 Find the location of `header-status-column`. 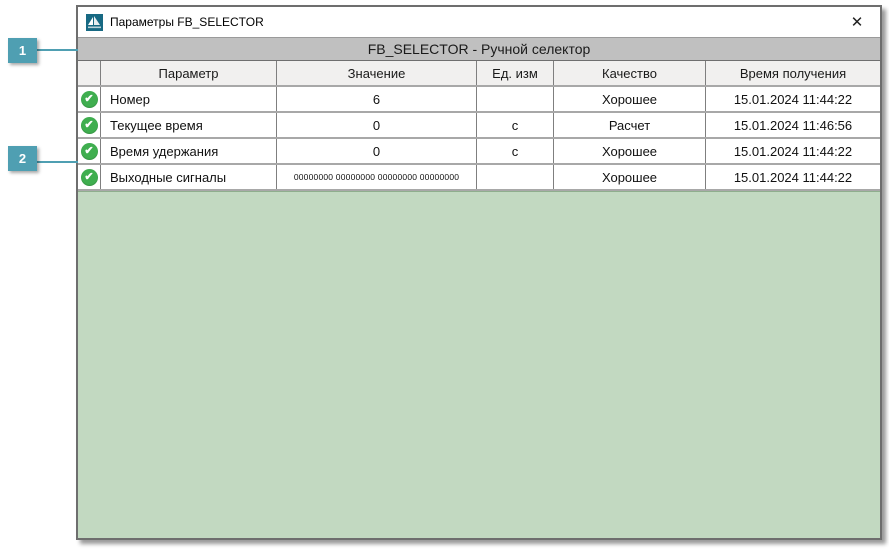

header-status-column is located at coordinates (89, 73).